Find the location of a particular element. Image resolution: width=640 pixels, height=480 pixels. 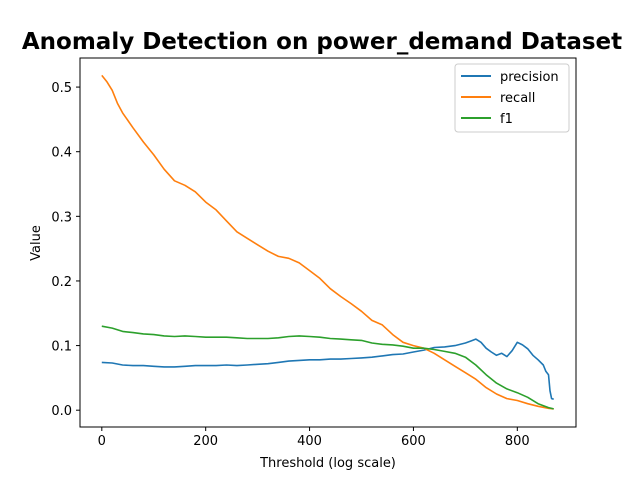

x-tick-label: 0 is located at coordinates (102, 441).